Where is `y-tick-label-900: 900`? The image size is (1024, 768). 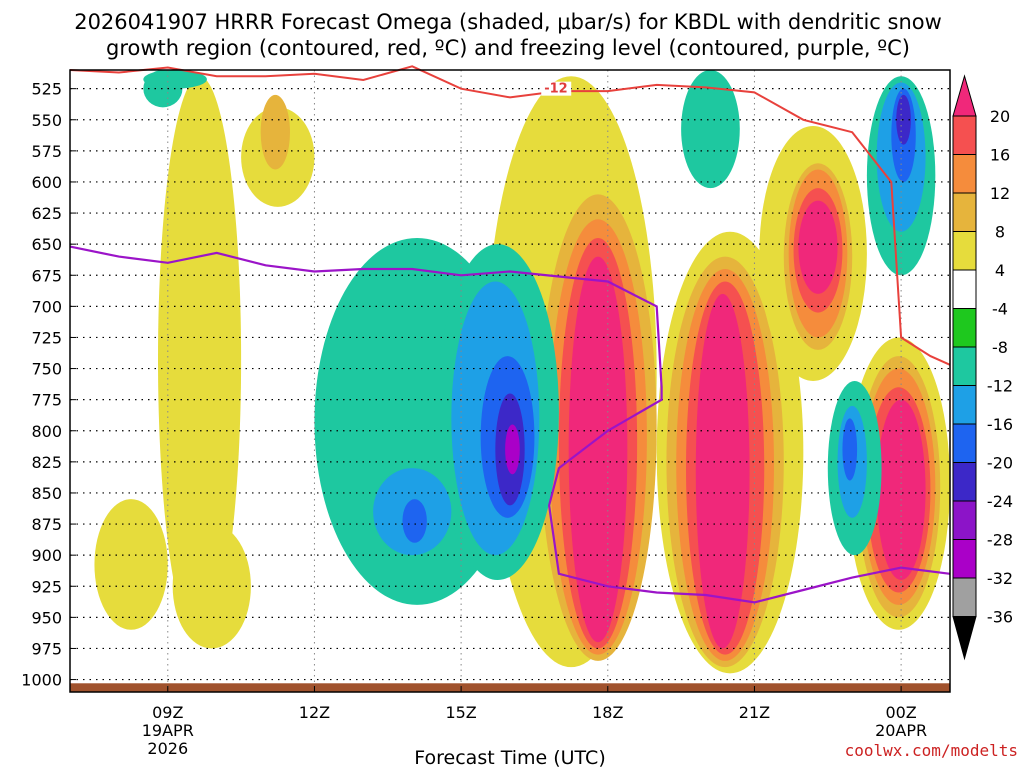
y-tick-label-900: 900 is located at coordinates (46, 555).